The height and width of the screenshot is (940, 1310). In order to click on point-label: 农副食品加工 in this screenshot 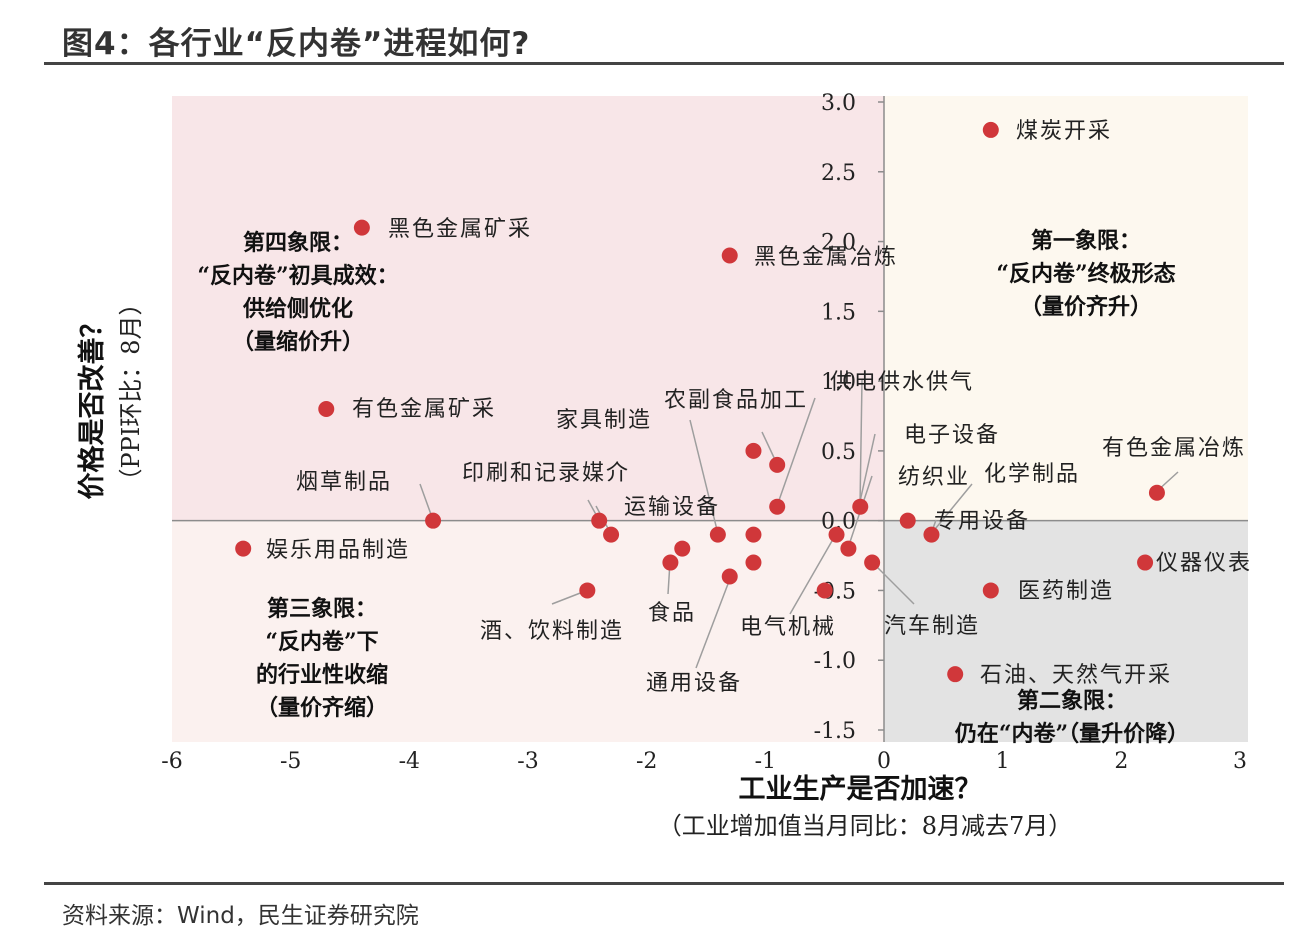, I will do `click(736, 400)`.